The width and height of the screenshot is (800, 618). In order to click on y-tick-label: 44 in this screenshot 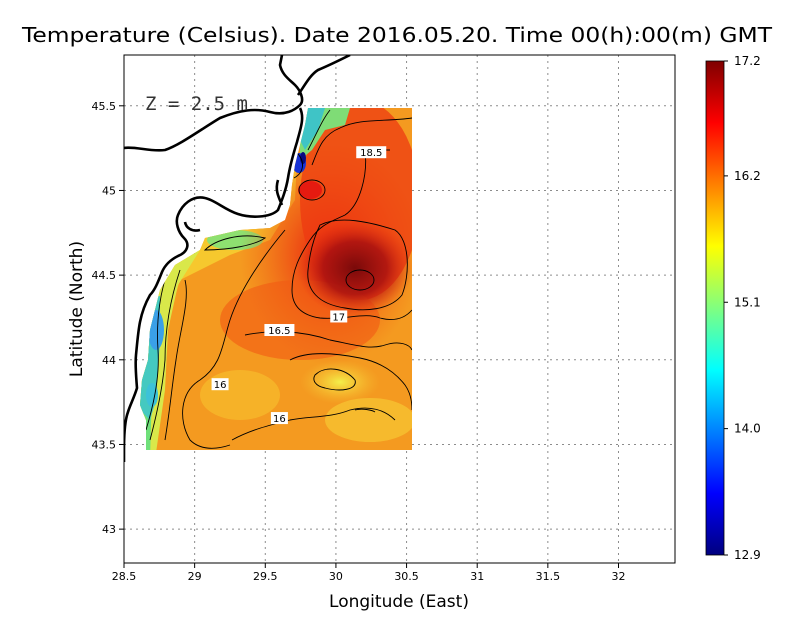, I will do `click(109, 360)`.